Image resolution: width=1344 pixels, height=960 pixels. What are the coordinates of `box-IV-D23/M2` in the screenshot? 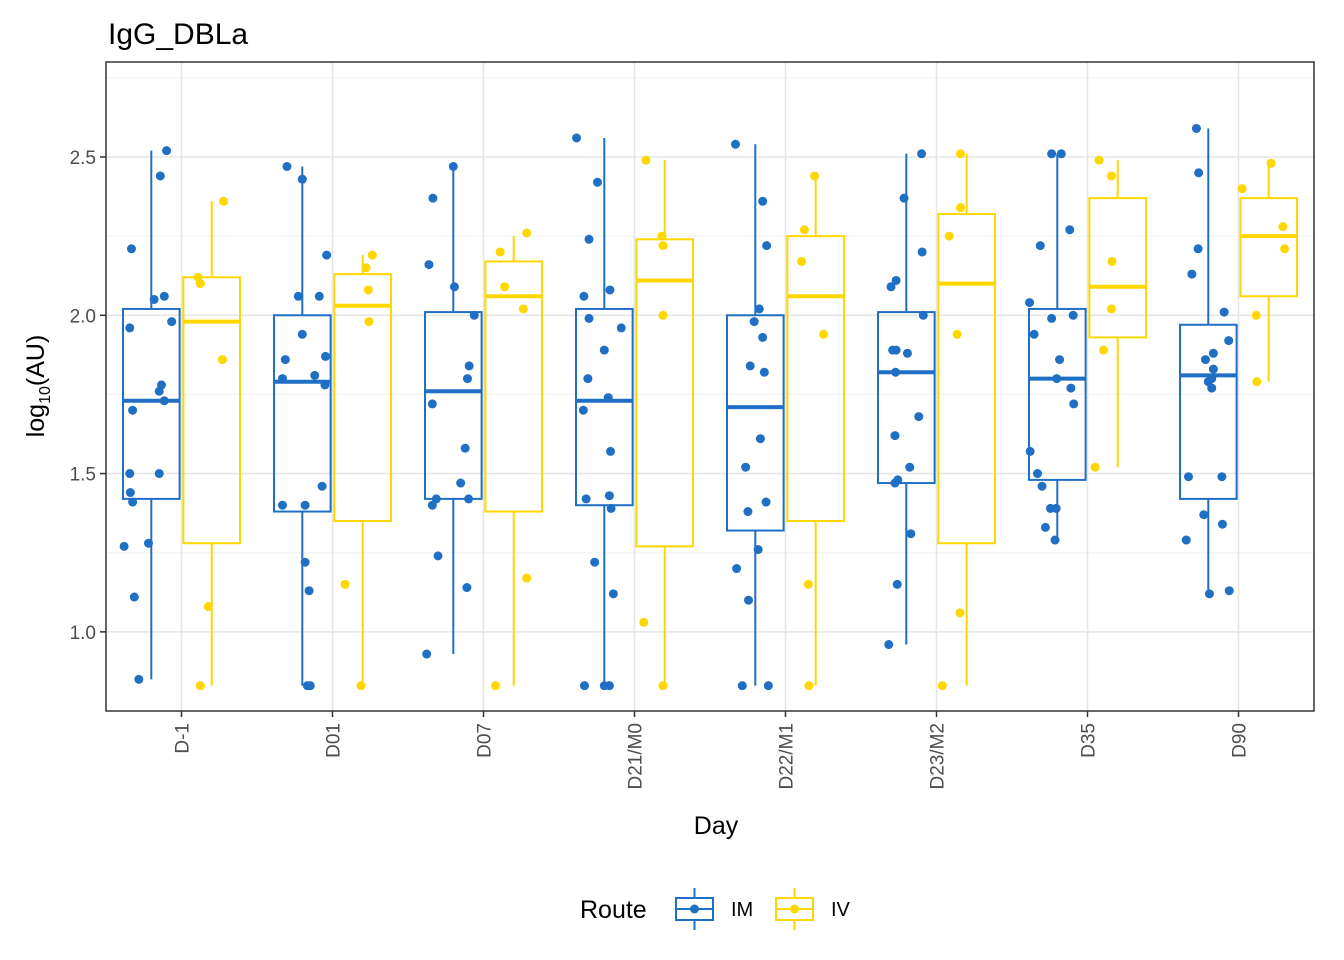 It's located at (967, 419).